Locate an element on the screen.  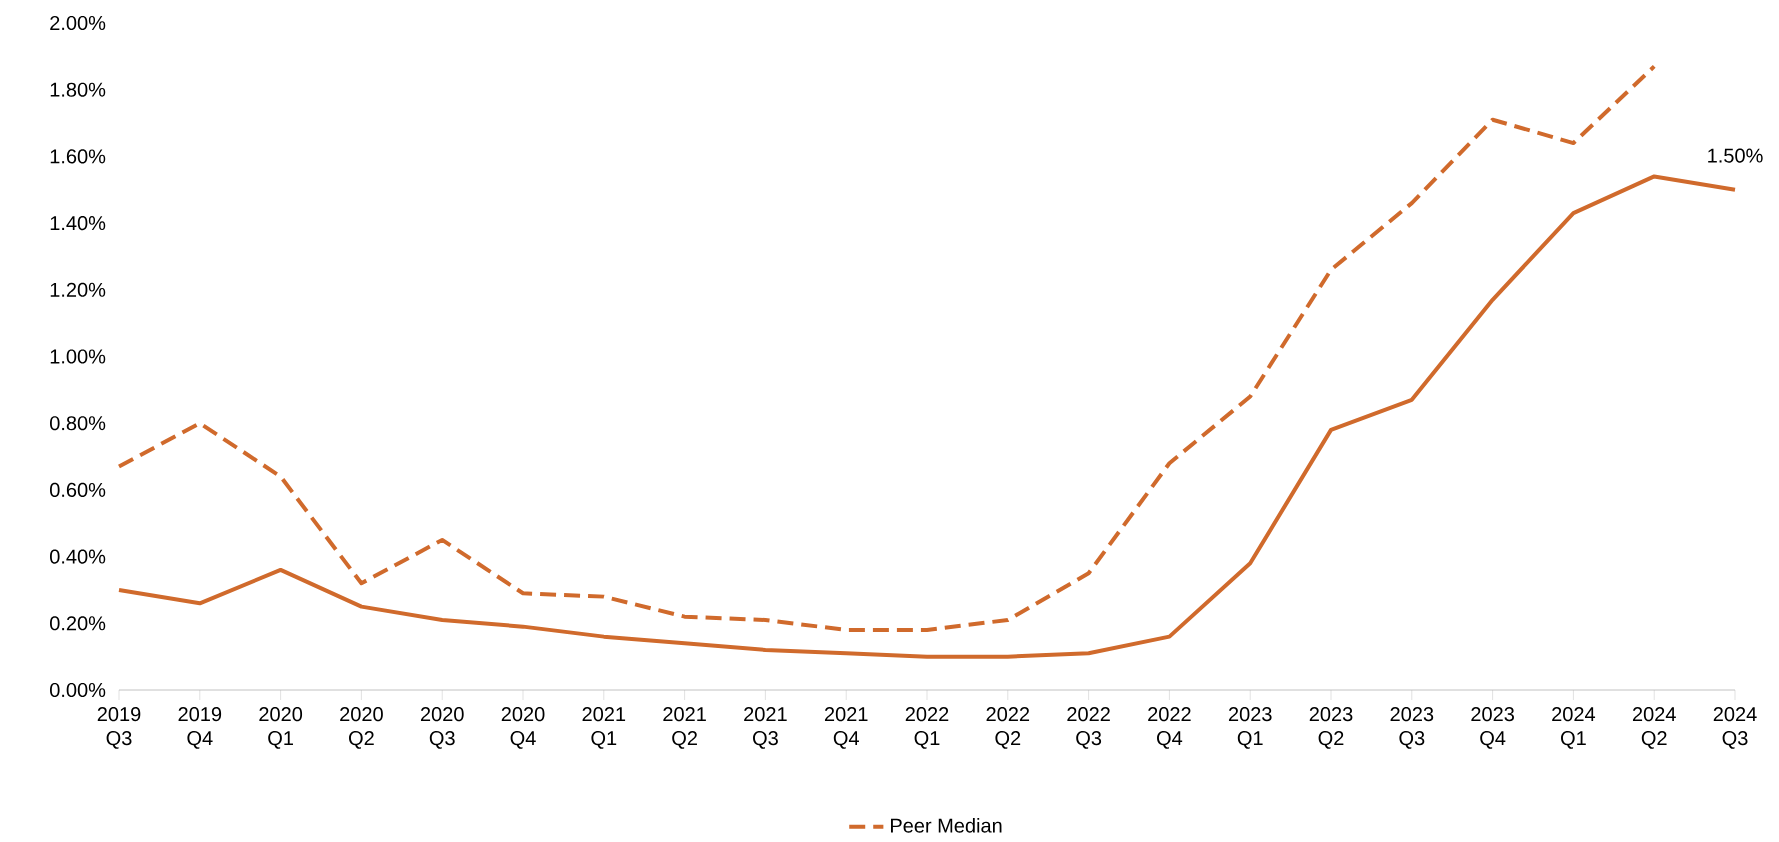
y-tick-label: 1.20% is located at coordinates (78, 289).